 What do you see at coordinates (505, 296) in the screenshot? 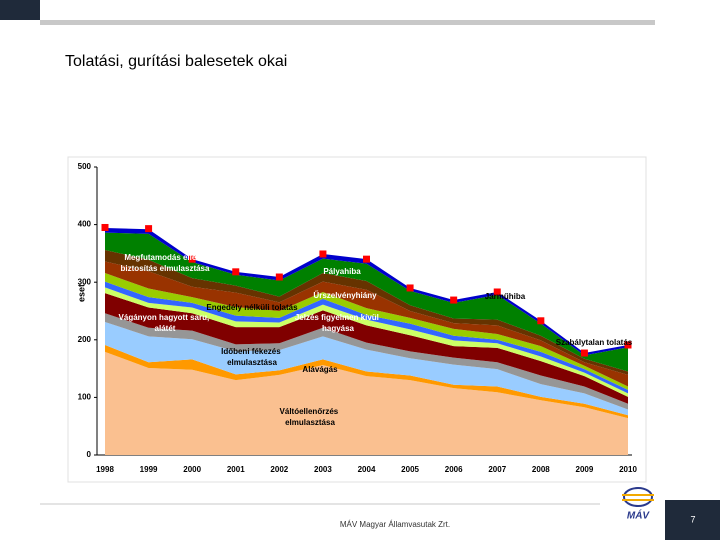
I see `series-label: Járműhiba` at bounding box center [505, 296].